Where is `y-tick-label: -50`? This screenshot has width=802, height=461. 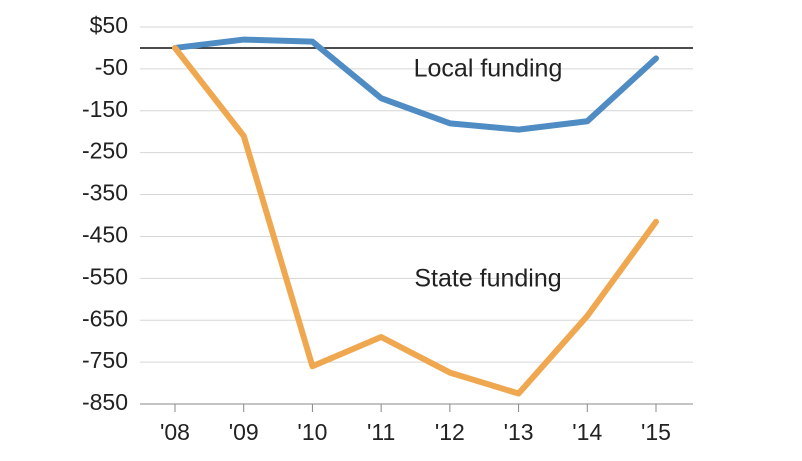 y-tick-label: -50 is located at coordinates (111, 67).